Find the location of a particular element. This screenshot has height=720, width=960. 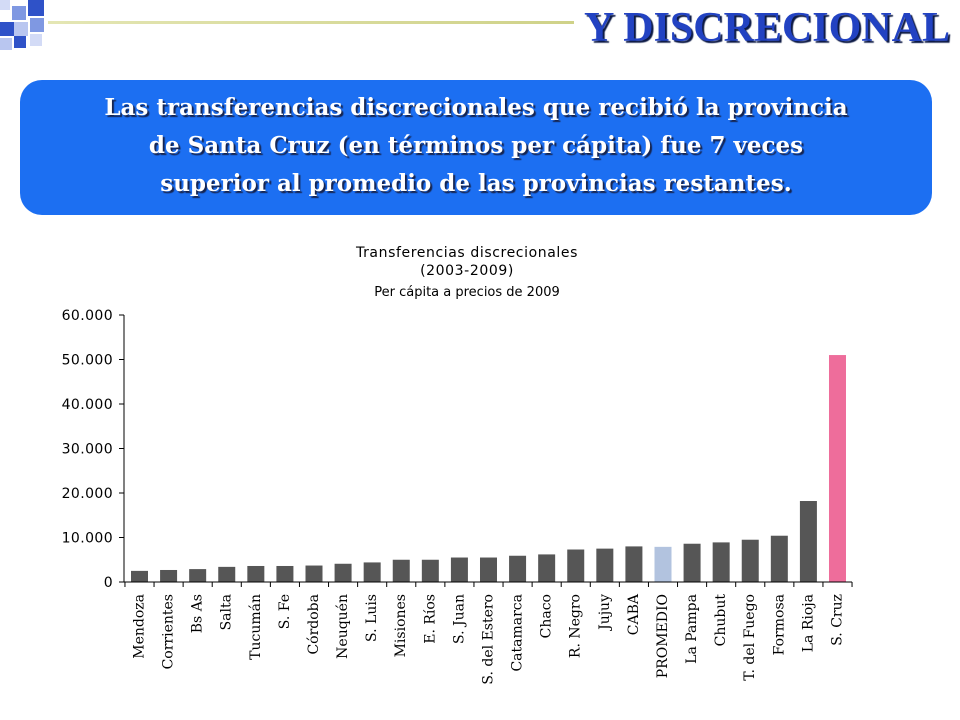

category-label-s-cruz: S. Cruz is located at coordinates (837, 620).